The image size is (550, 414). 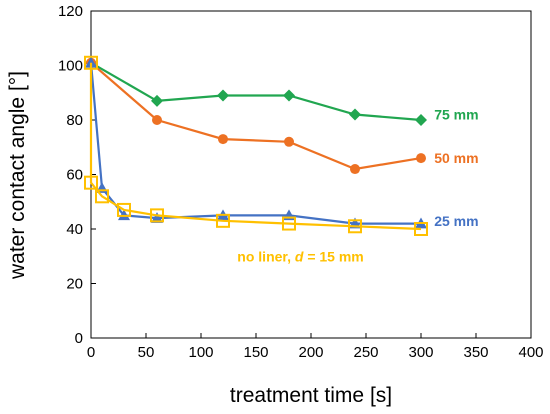 I want to click on x-tick-label: 0, so click(x=91, y=352).